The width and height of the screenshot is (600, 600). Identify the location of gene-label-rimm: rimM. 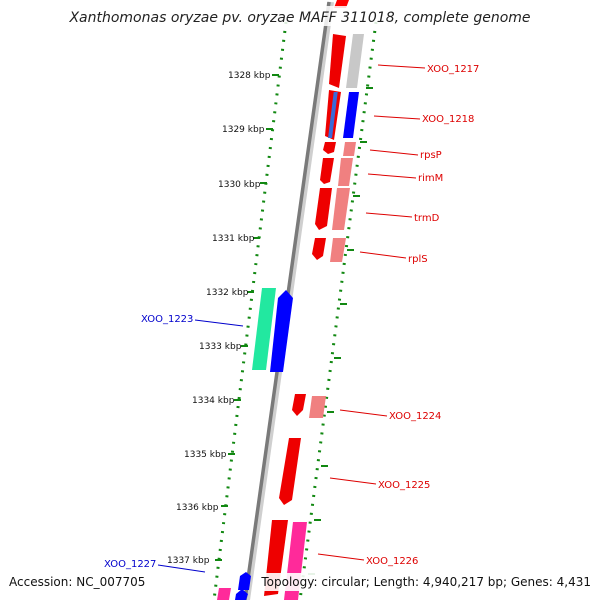
(430, 178).